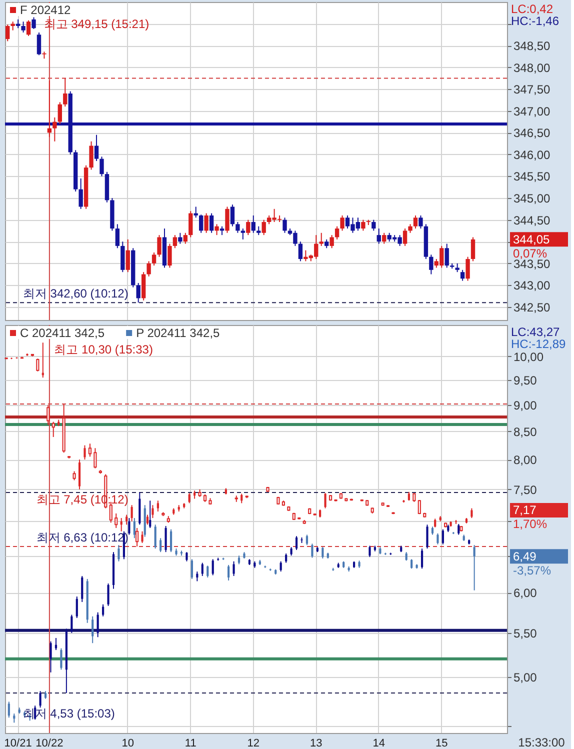 The width and height of the screenshot is (574, 749). What do you see at coordinates (190, 743) in the screenshot?
I see `x-tick-label: 11` at bounding box center [190, 743].